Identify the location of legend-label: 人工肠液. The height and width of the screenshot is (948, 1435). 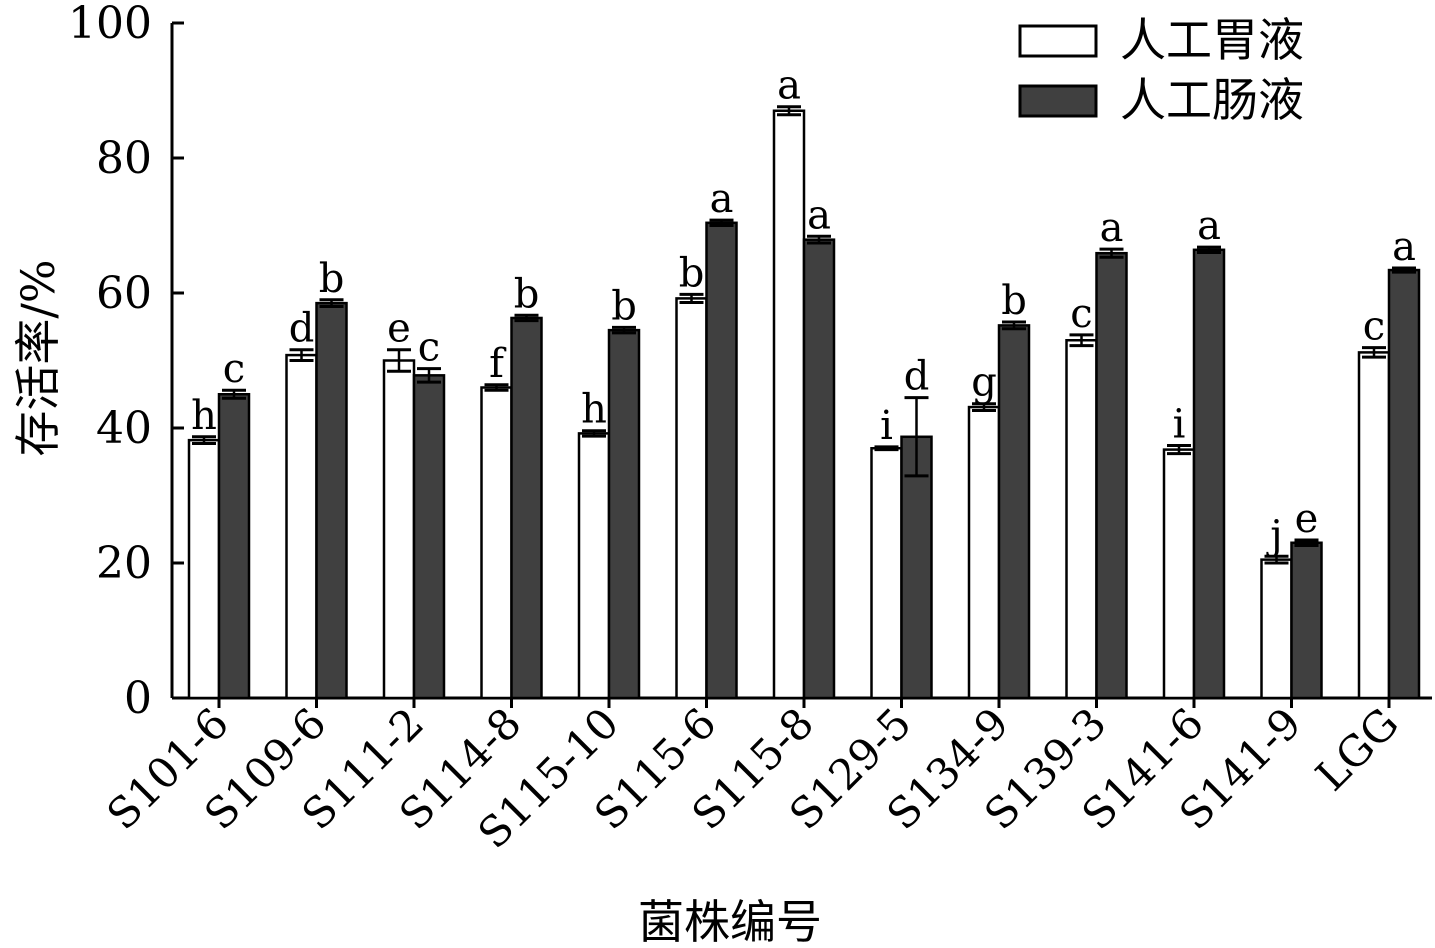
(1212, 100).